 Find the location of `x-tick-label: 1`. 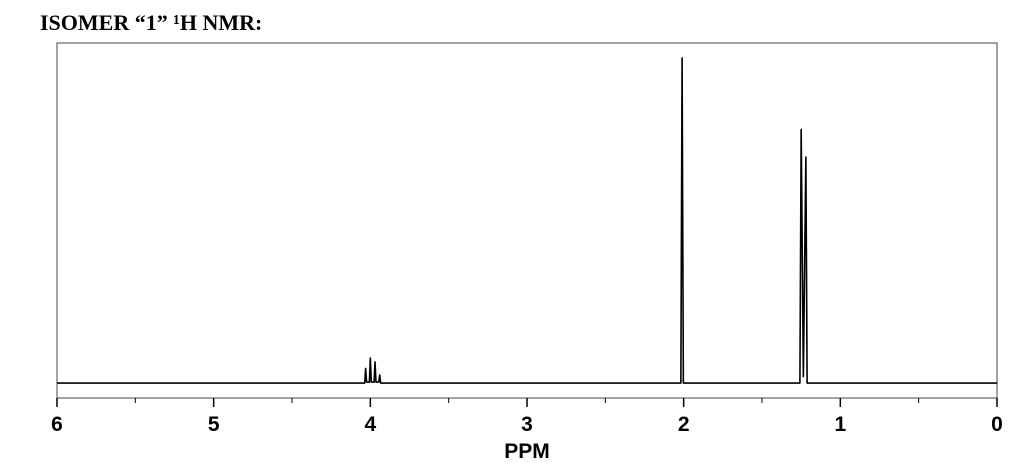

x-tick-label: 1 is located at coordinates (840, 424).